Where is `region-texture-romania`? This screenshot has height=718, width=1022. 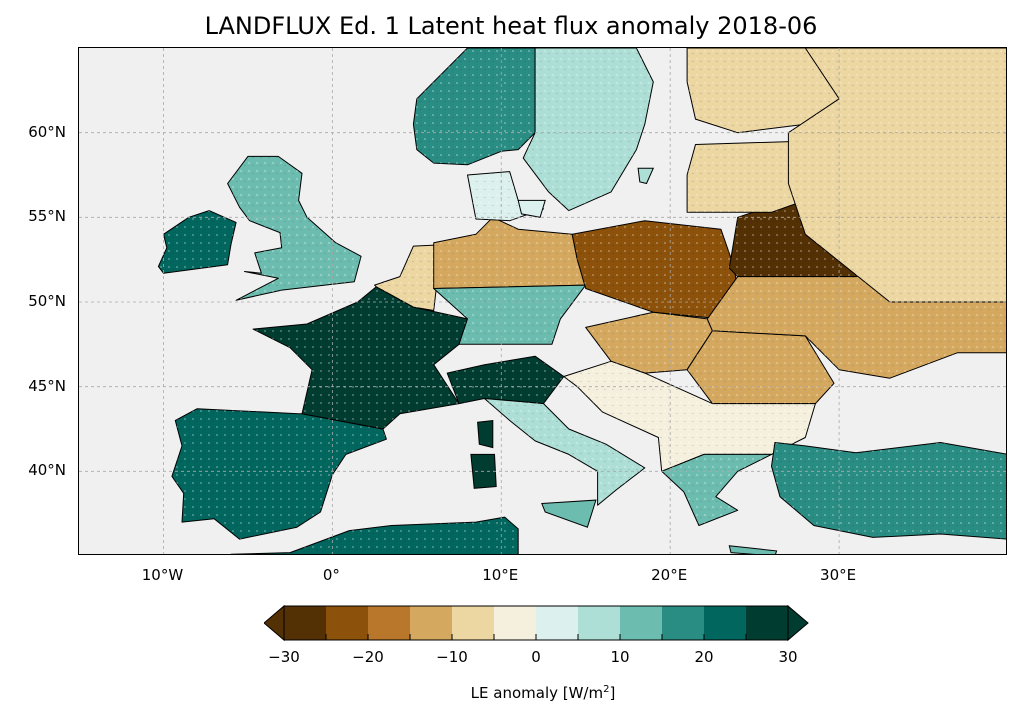
region-texture-romania is located at coordinates (760, 367).